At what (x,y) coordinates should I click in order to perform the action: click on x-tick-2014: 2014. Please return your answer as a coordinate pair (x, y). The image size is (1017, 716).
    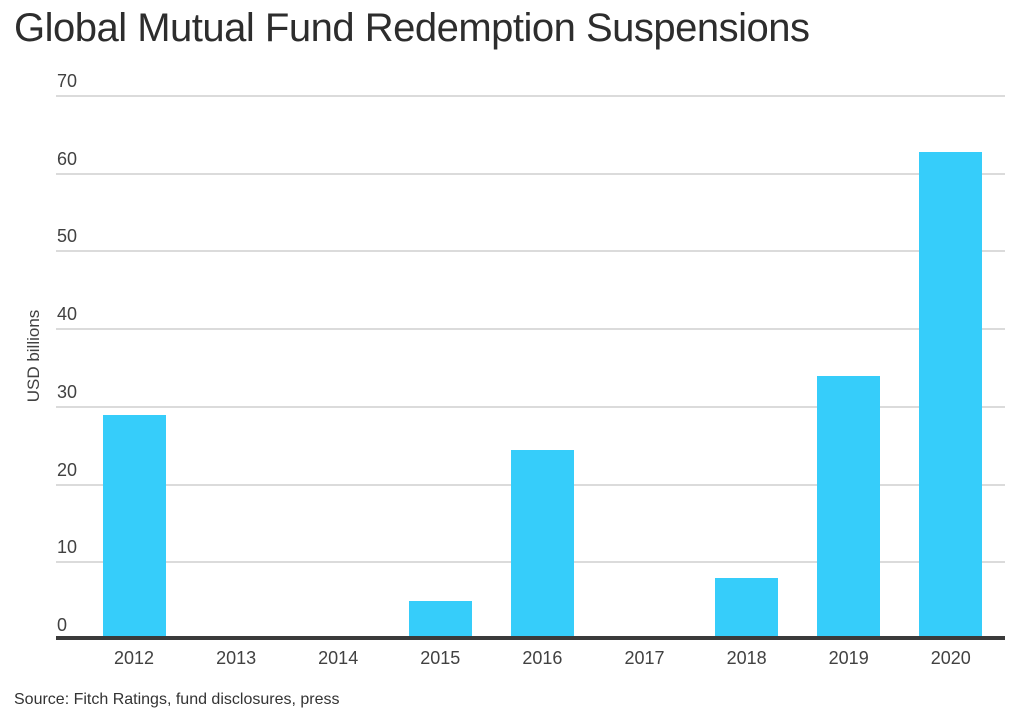
    Looking at the image, I should click on (338, 658).